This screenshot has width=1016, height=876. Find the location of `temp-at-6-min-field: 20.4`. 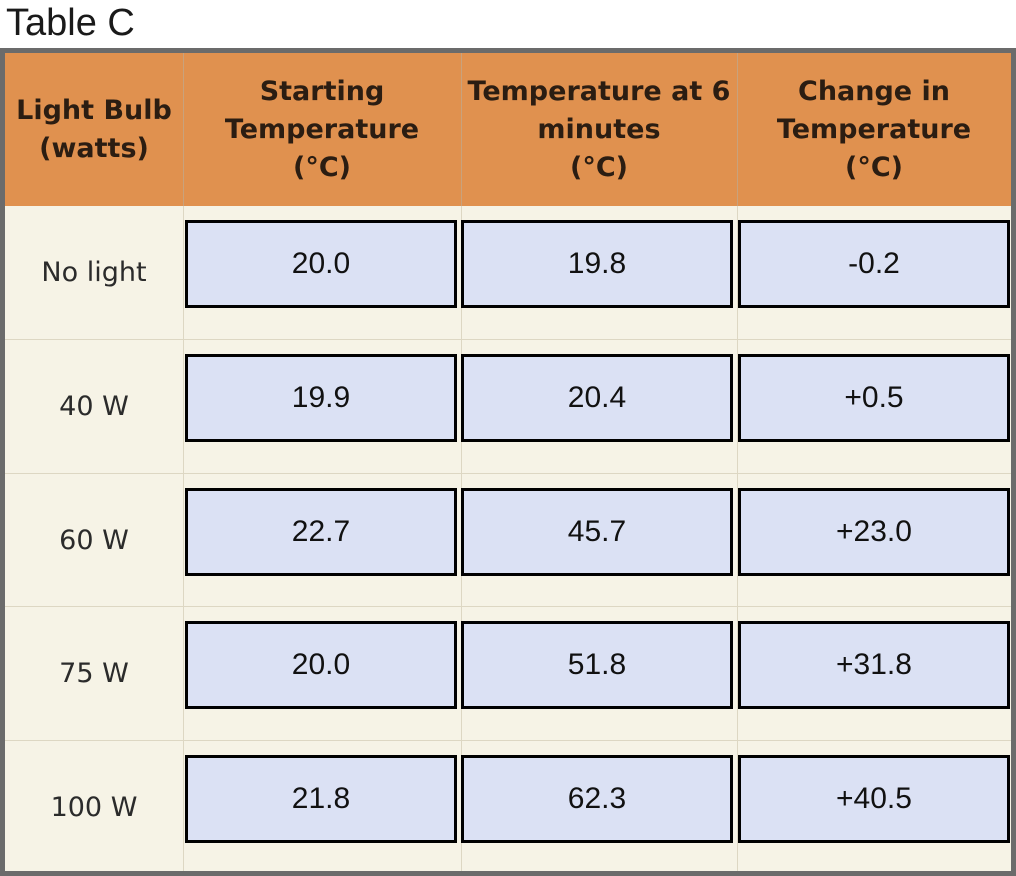

temp-at-6-min-field: 20.4 is located at coordinates (597, 398).